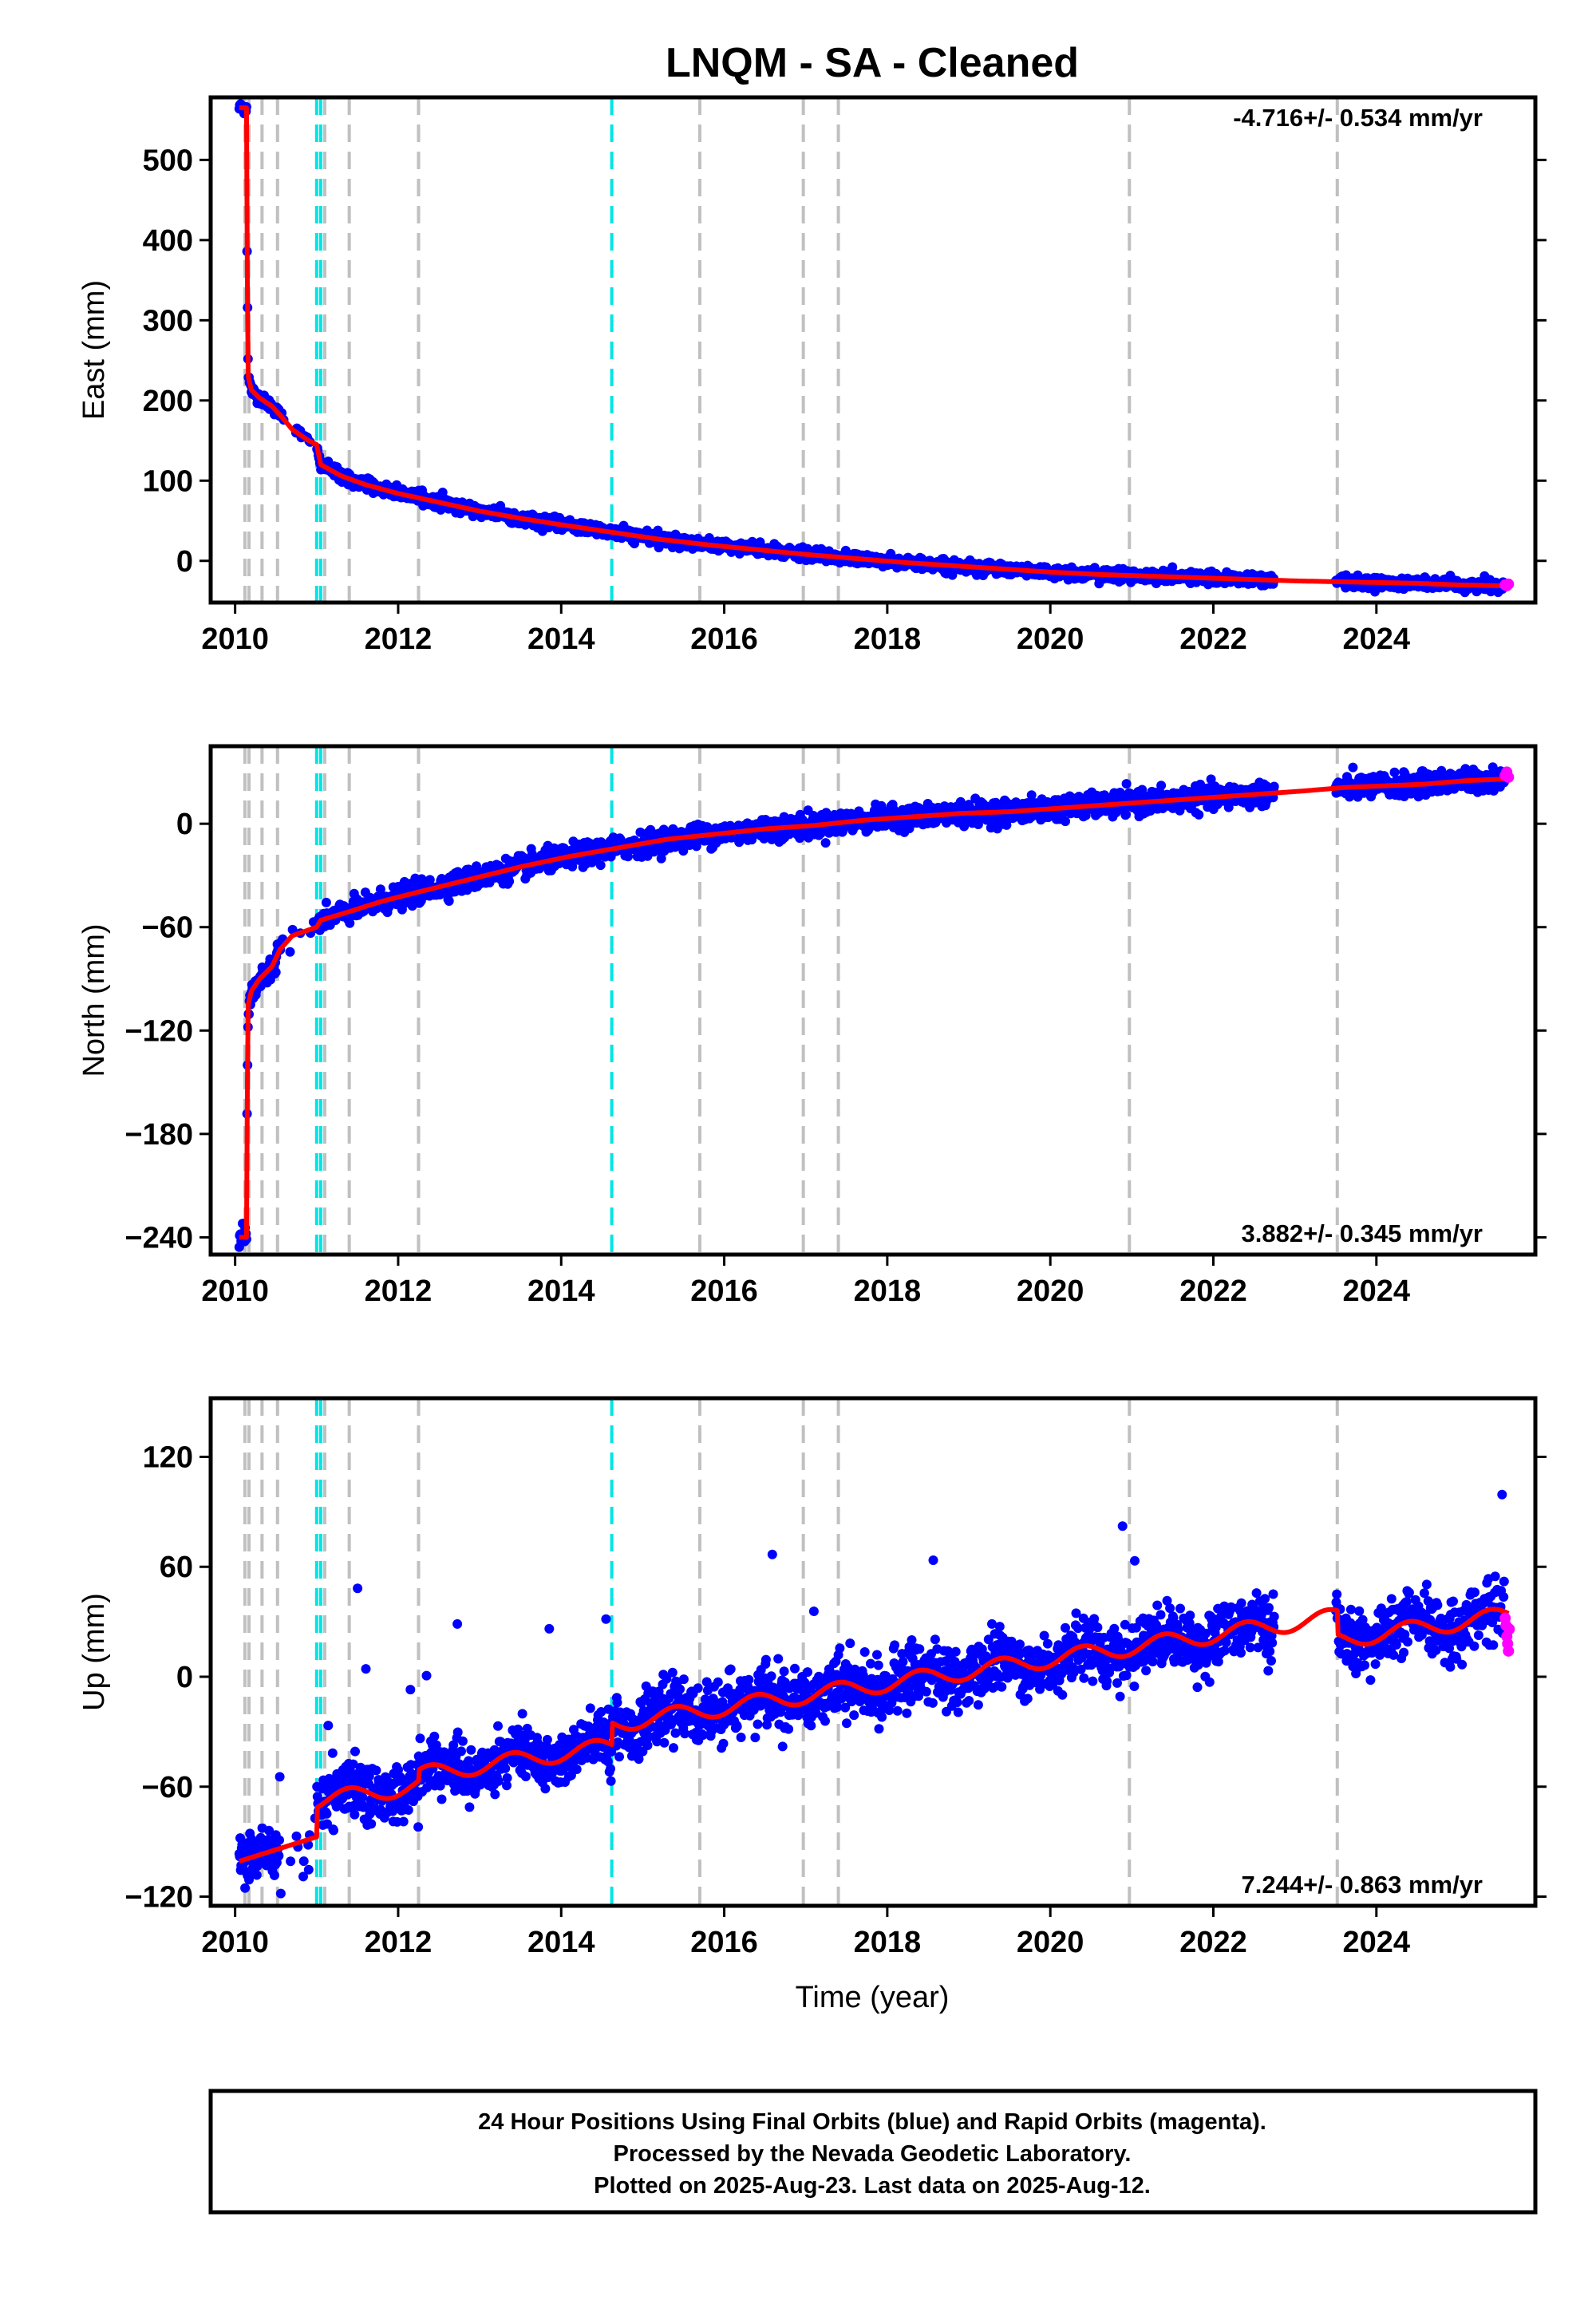  What do you see at coordinates (168, 241) in the screenshot?
I see `y-tick-label: 400` at bounding box center [168, 241].